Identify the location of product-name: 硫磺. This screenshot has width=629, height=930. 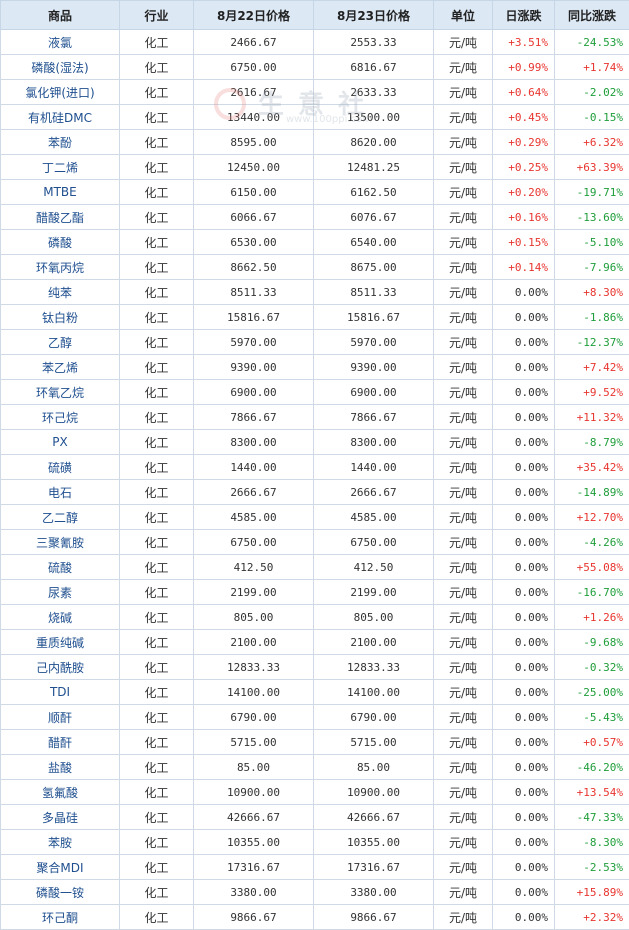
(60, 467).